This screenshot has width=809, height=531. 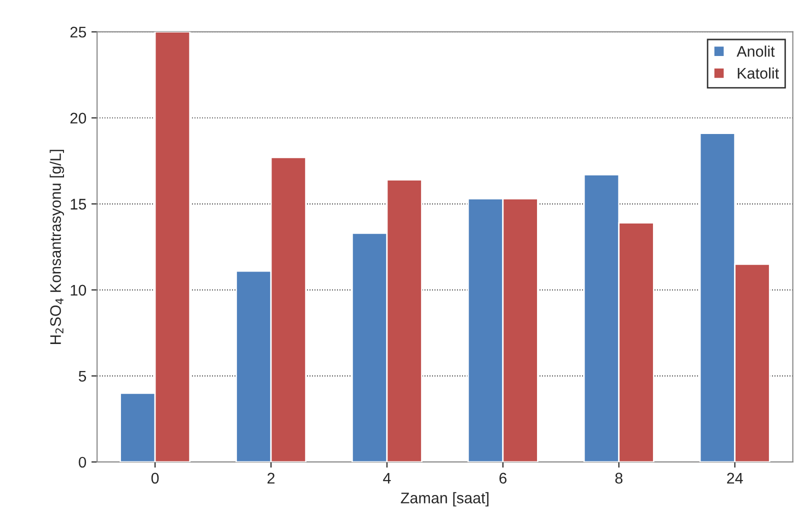 What do you see at coordinates (503, 478) in the screenshot?
I see `x-tick-label: 6` at bounding box center [503, 478].